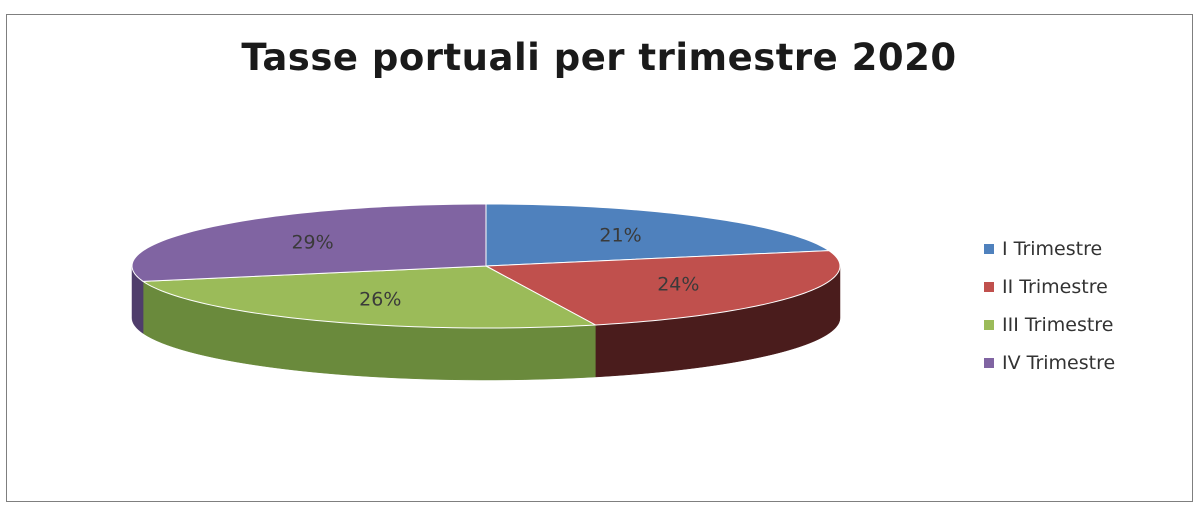  Describe the element at coordinates (312, 242) in the screenshot. I see `pie-data-label: 29%` at that location.